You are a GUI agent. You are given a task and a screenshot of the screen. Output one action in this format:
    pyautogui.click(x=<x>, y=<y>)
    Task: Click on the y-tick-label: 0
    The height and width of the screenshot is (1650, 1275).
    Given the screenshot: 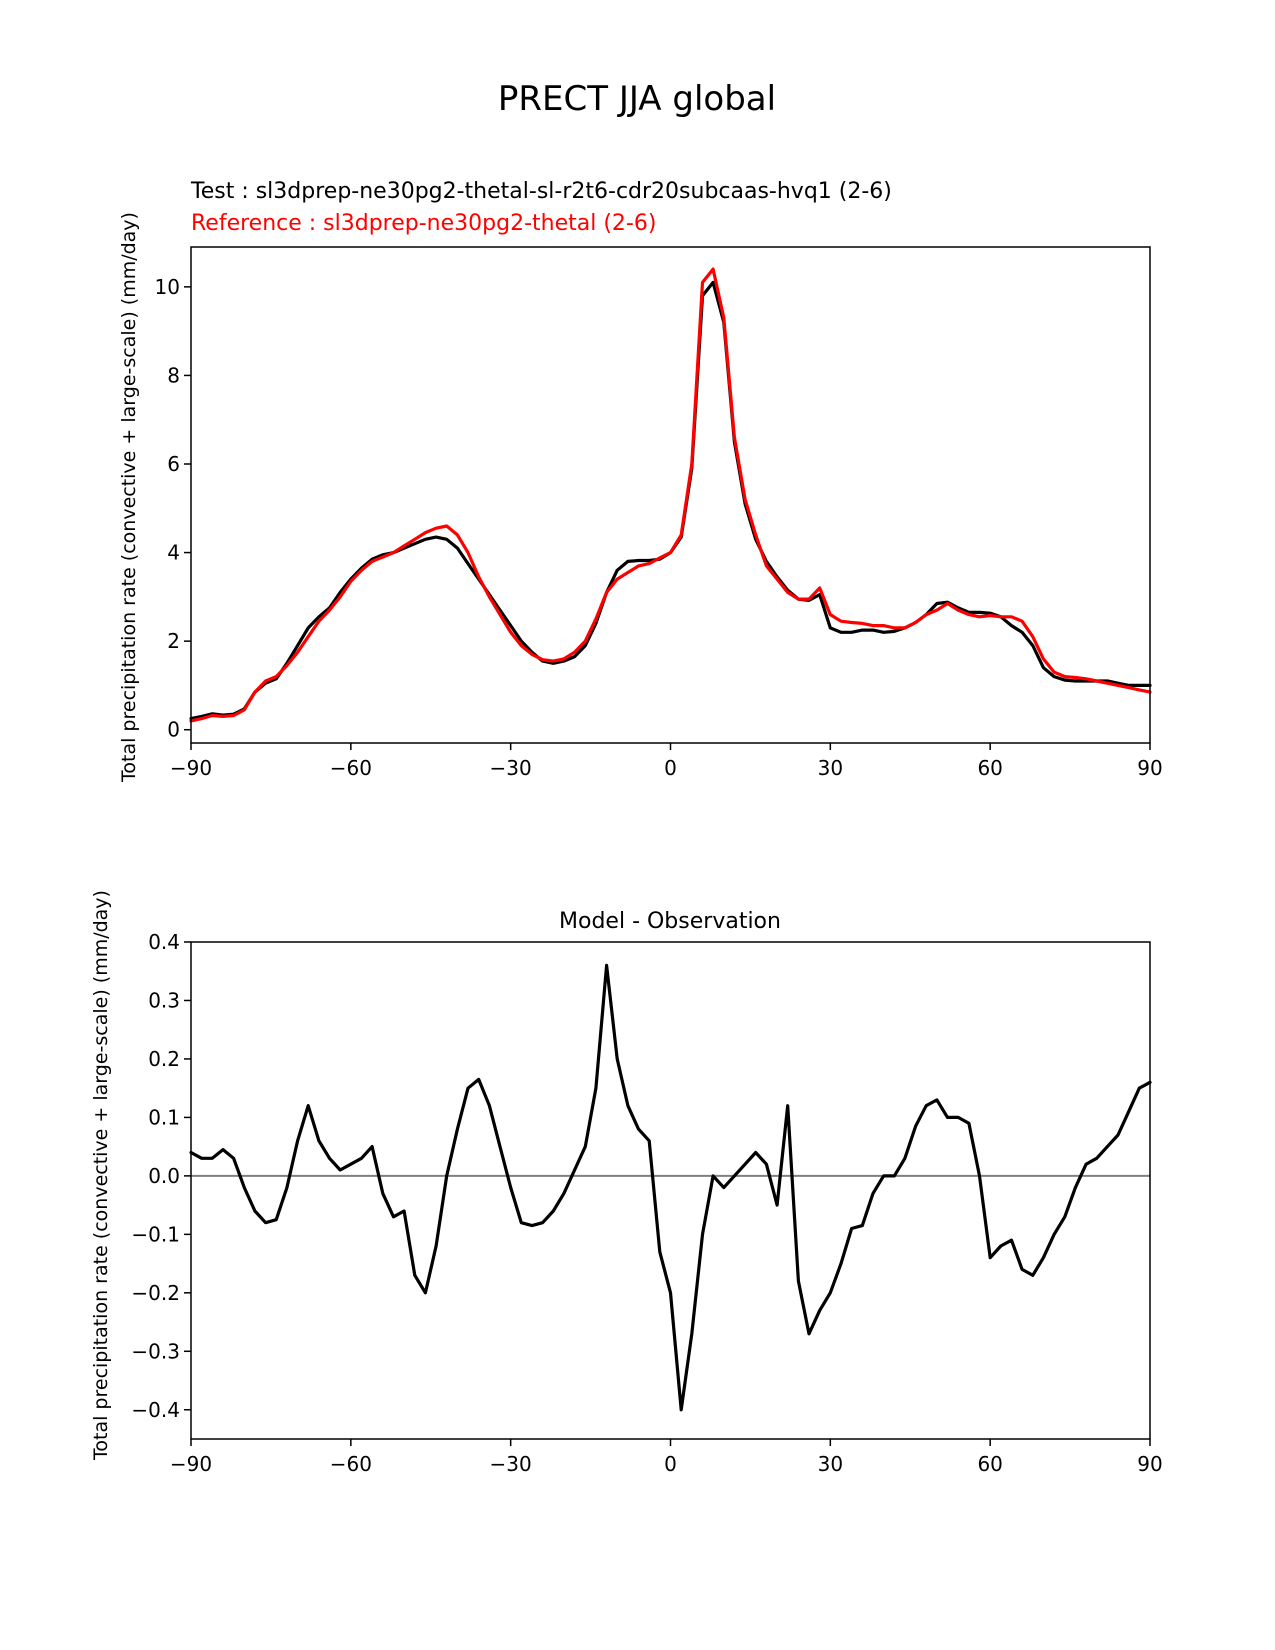 What is the action you would take?
    pyautogui.click(x=173, y=730)
    